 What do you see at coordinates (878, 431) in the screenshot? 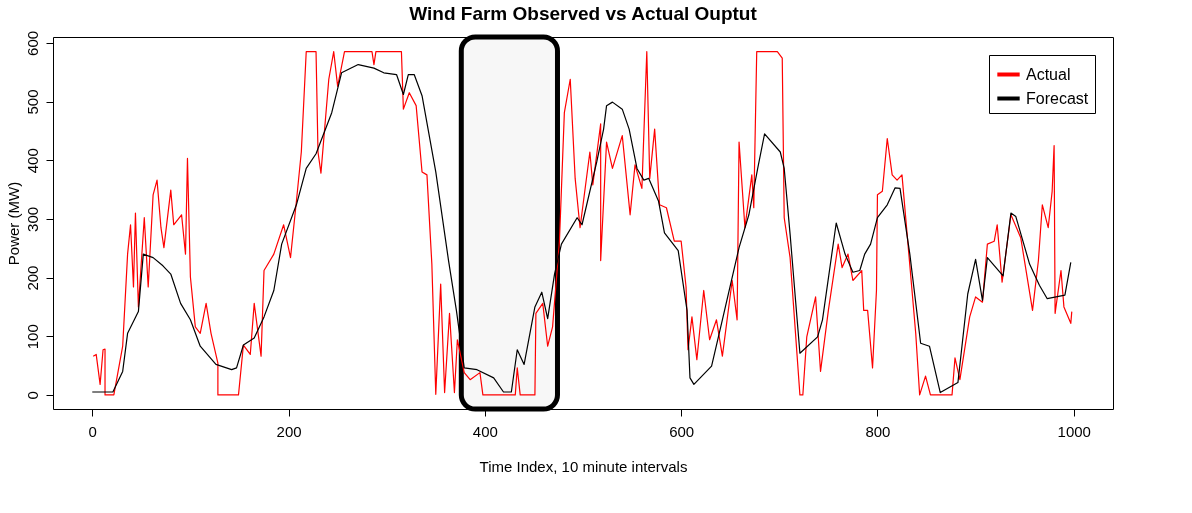
I see `x-tick-label: 800` at bounding box center [878, 431].